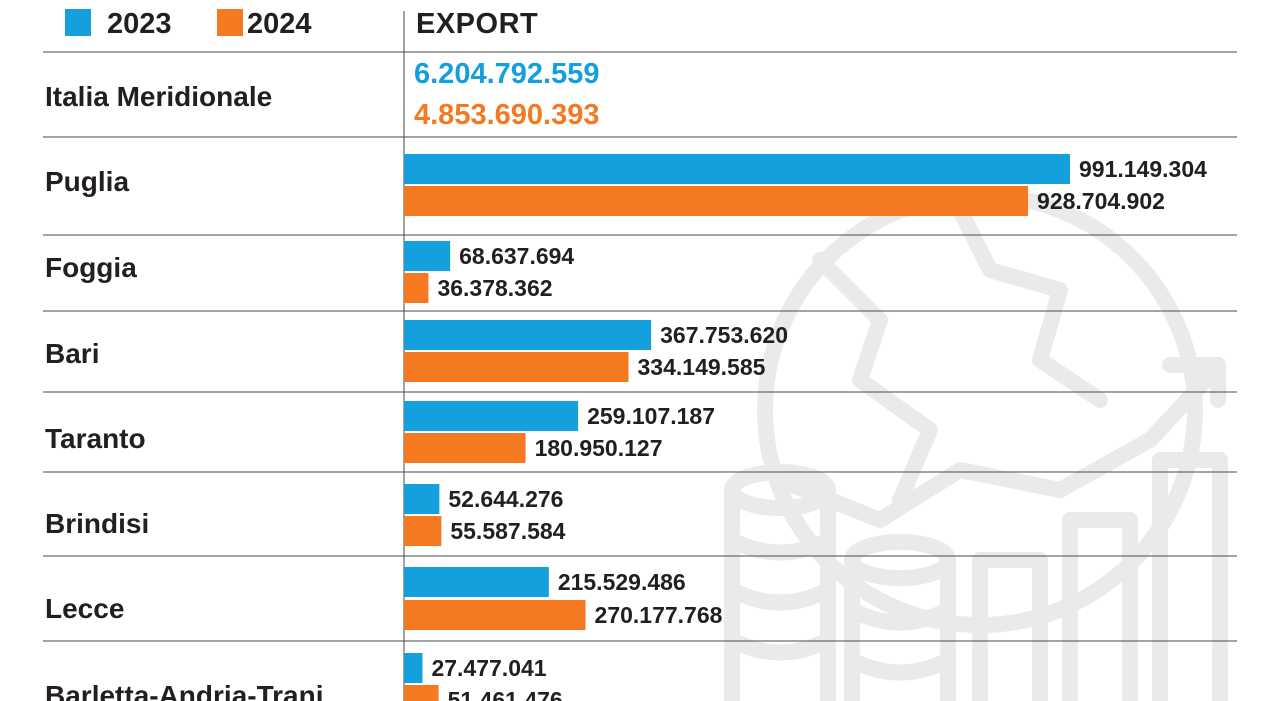  I want to click on value-label-2023: 27.477.041, so click(488, 668).